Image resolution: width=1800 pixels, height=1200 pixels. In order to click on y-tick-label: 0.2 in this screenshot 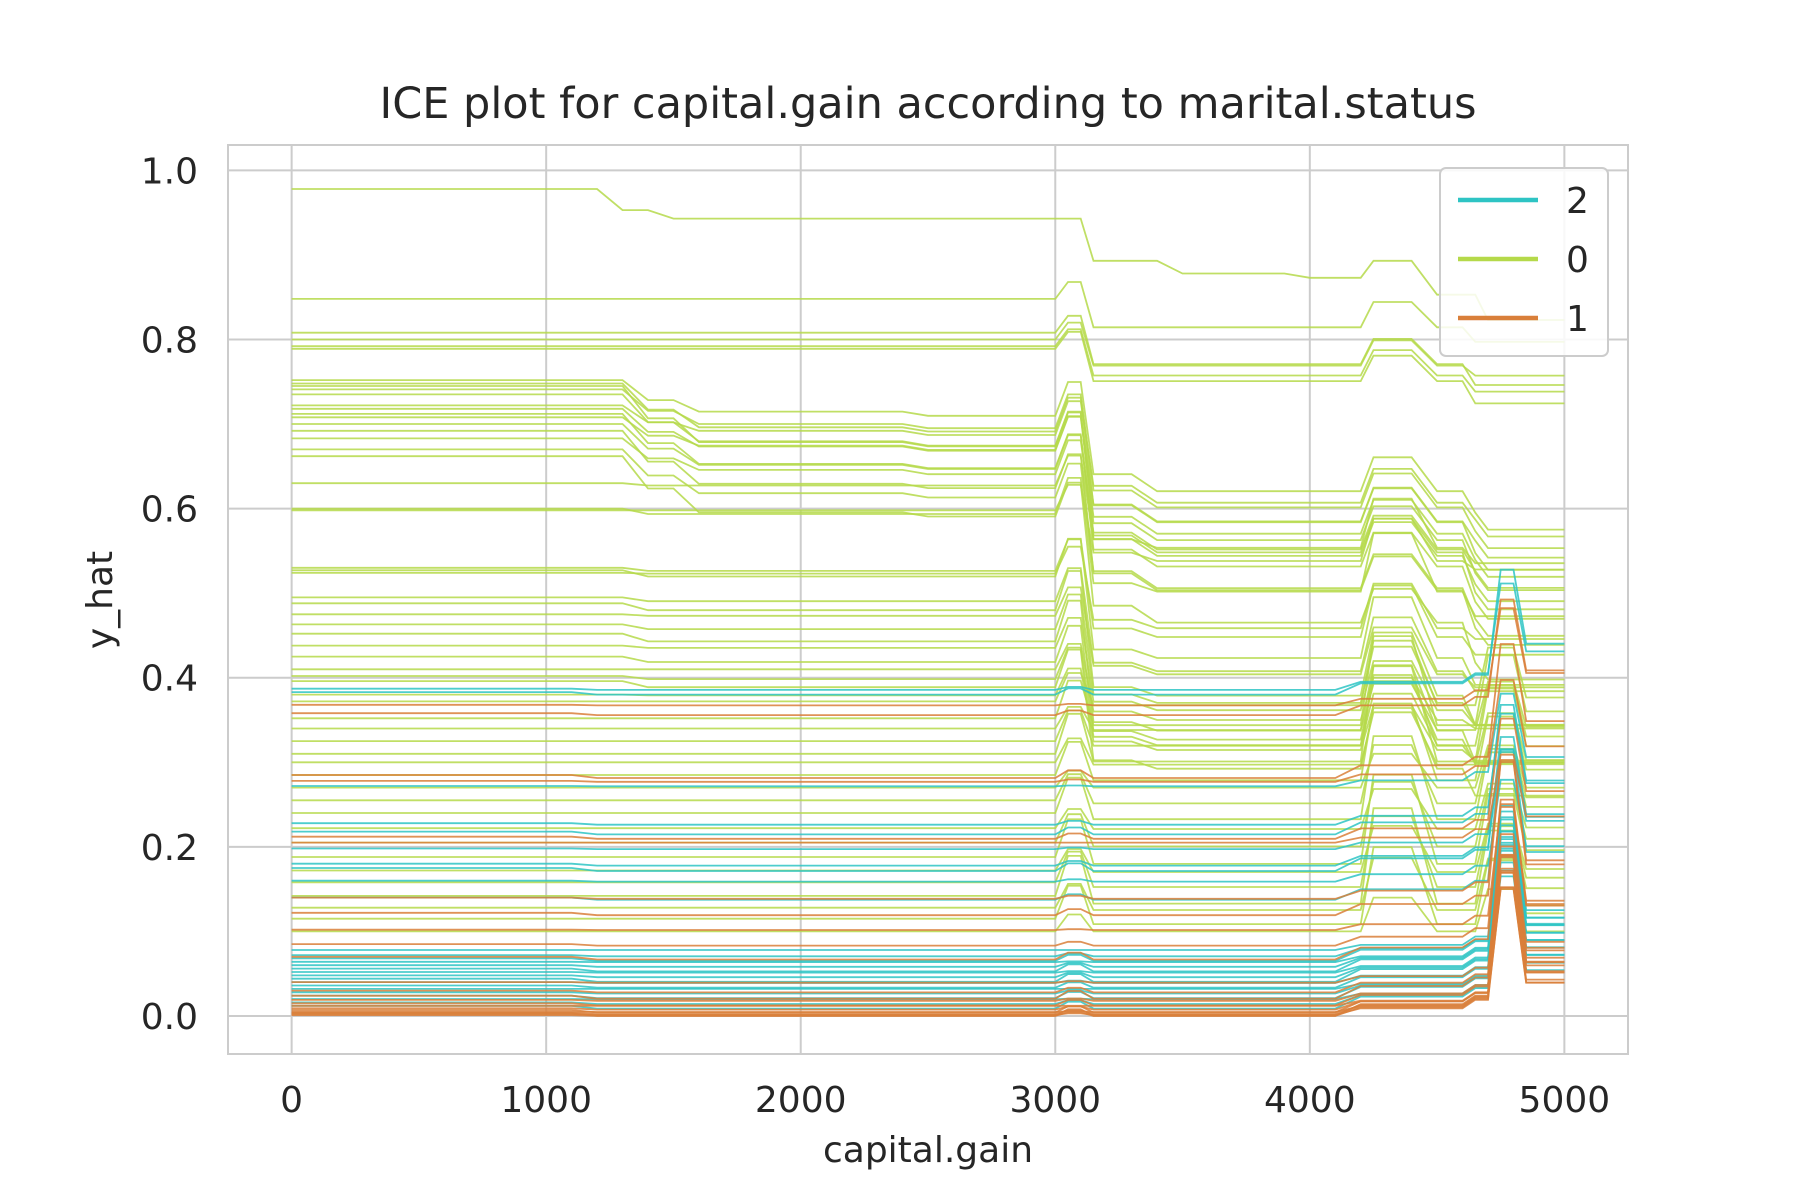, I will do `click(169, 848)`.